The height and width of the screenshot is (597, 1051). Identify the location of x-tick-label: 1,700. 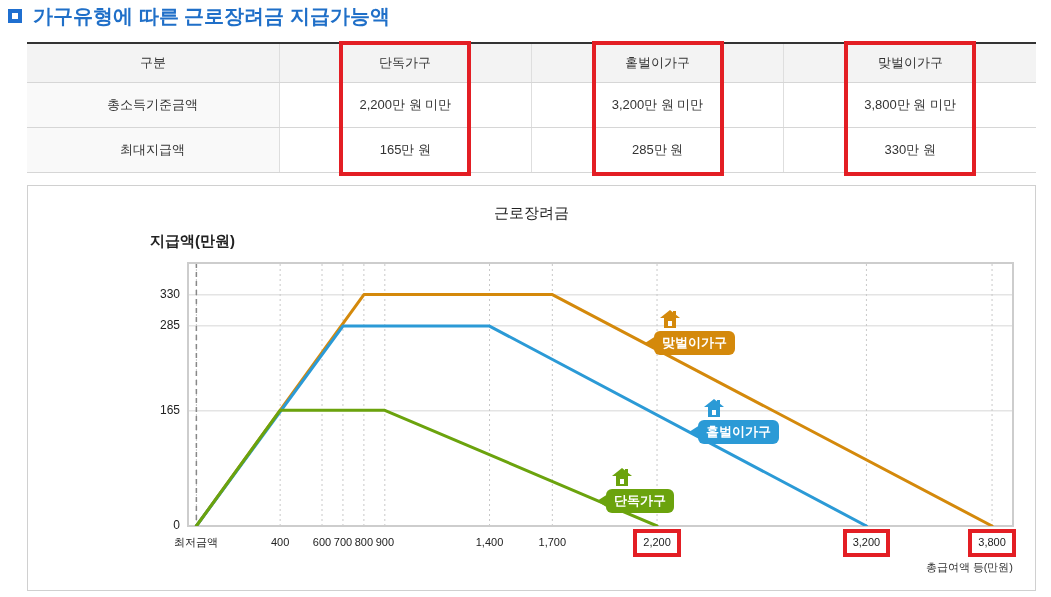
(552, 541).